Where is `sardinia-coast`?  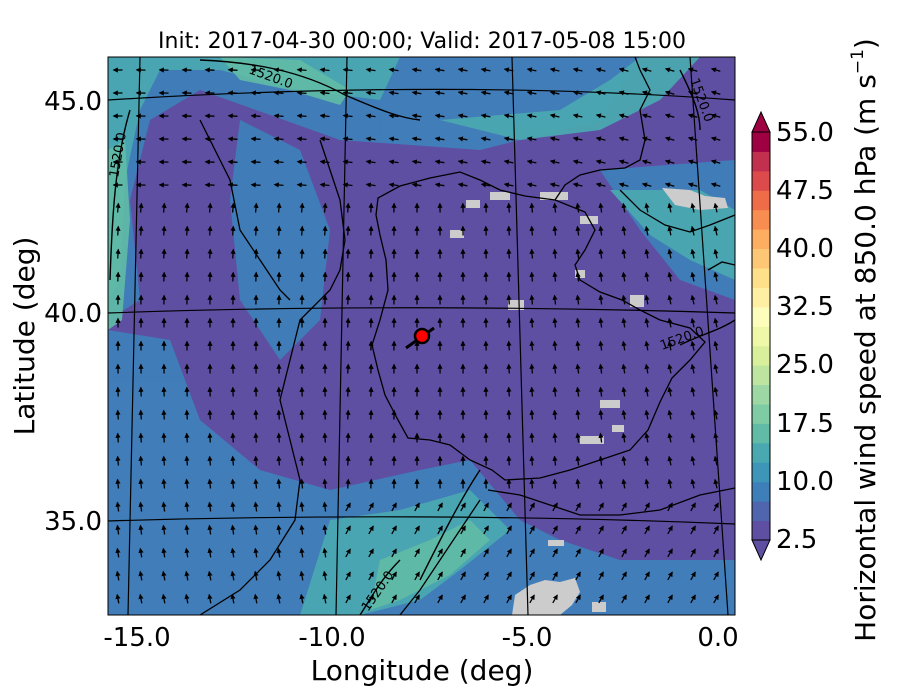
sardinia-coast is located at coordinates (721, 266).